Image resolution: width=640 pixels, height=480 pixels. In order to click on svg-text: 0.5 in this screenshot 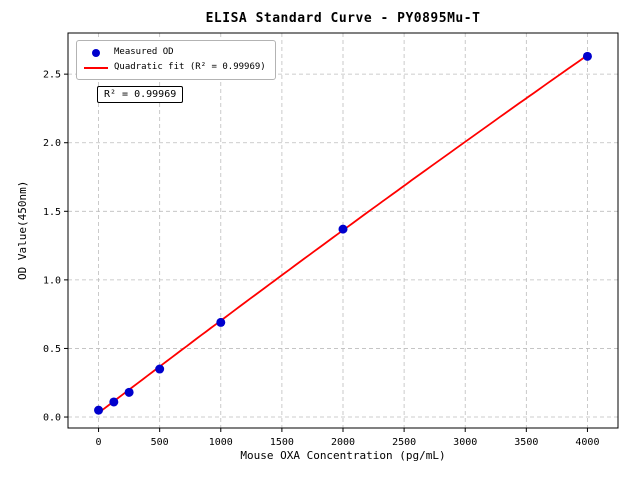, I will do `click(52, 349)`.